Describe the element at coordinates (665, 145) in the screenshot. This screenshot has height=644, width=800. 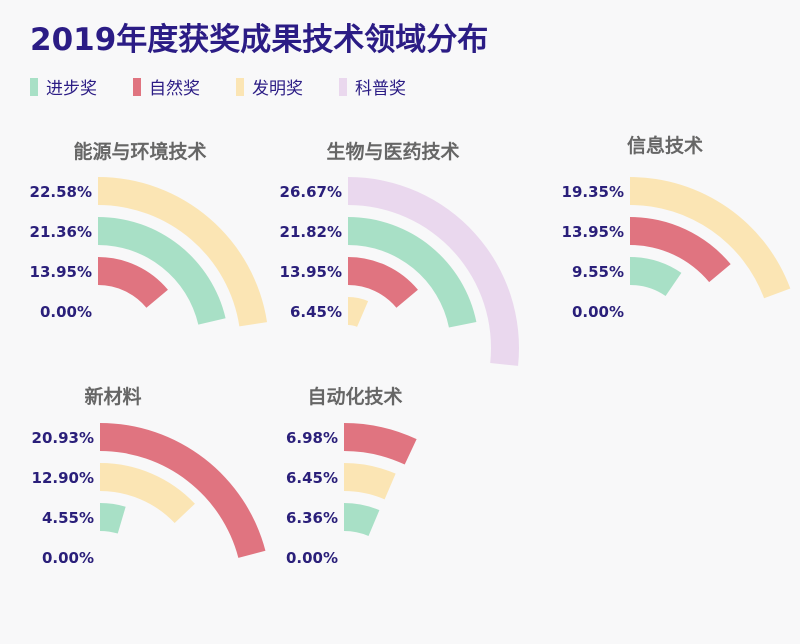
I see `subchart-title: 信息技术` at that location.